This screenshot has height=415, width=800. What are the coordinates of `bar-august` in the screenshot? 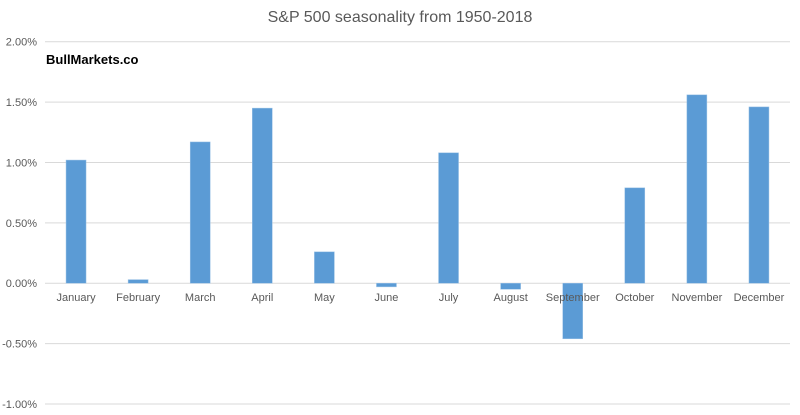 It's located at (510, 286).